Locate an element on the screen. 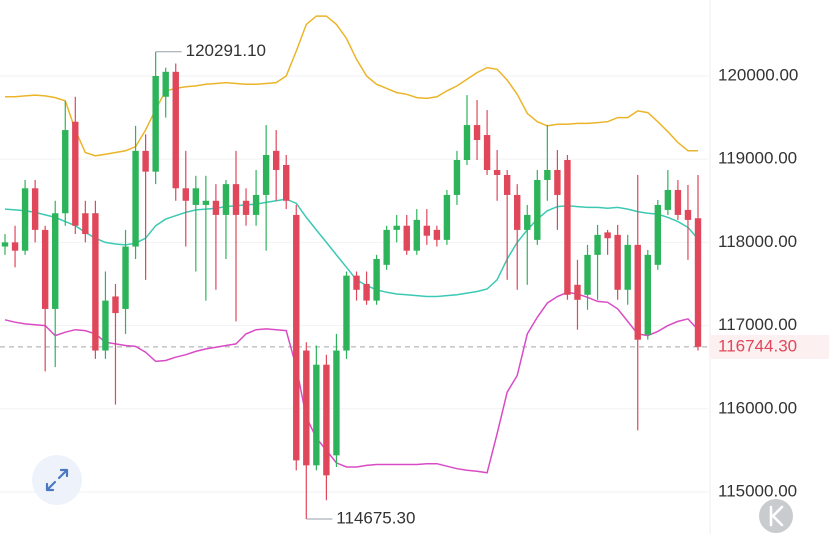 Image resolution: width=829 pixels, height=534 pixels. annotation-label: 114675.30 is located at coordinates (375, 517).